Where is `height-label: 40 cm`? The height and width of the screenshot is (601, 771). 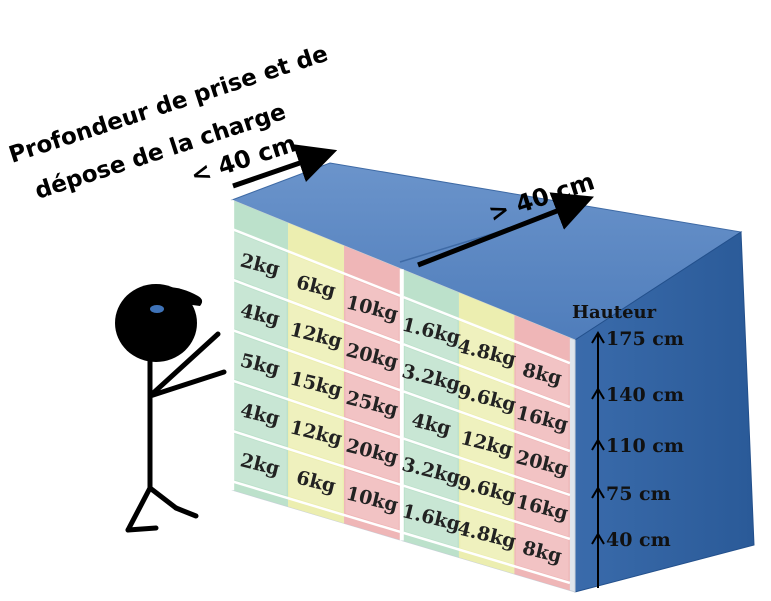 height-label: 40 cm is located at coordinates (638, 540).